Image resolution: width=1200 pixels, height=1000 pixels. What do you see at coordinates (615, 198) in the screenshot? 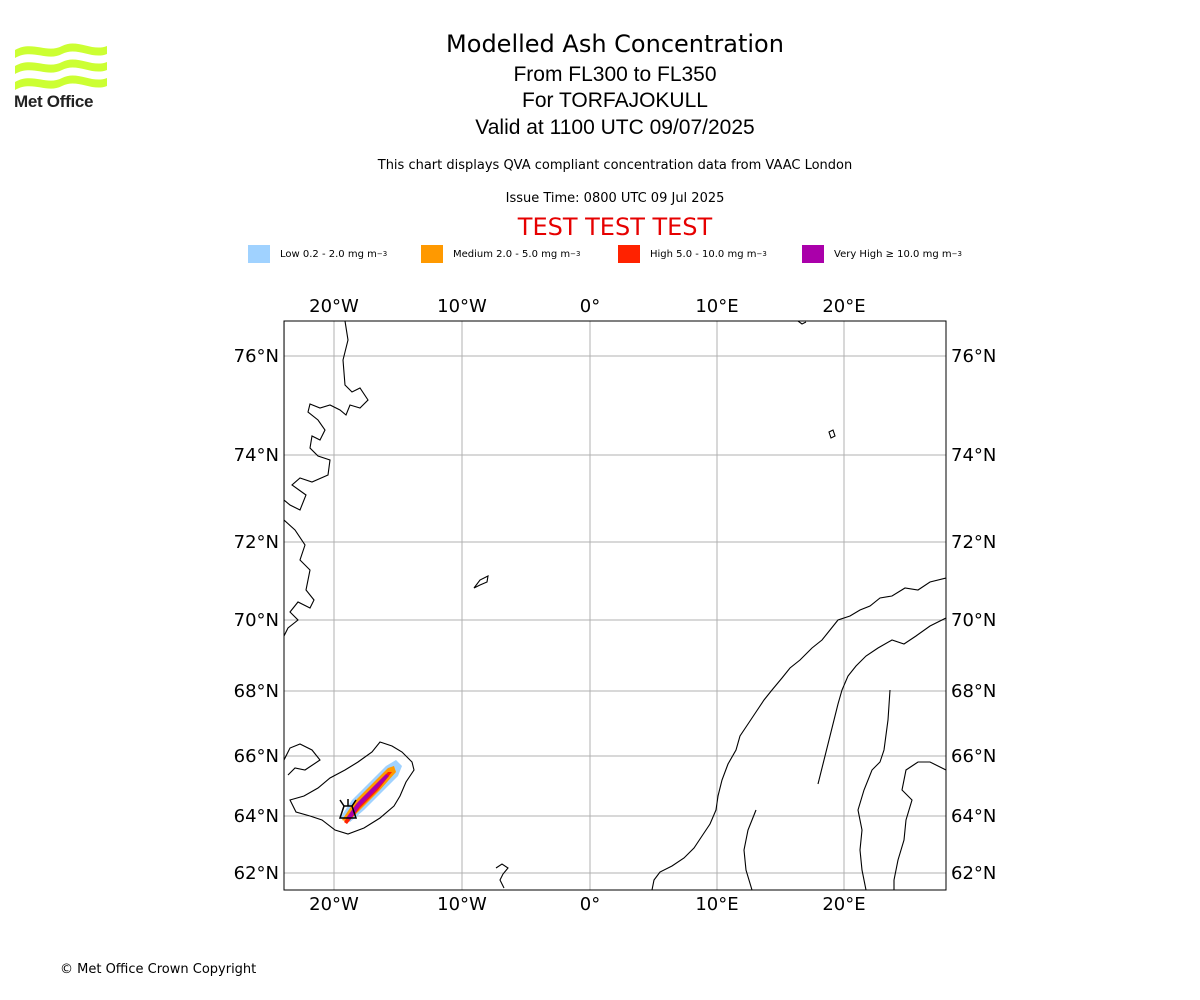
I see `issue-time: Issue Time: 0800 UTC 09 Jul 2025` at bounding box center [615, 198].